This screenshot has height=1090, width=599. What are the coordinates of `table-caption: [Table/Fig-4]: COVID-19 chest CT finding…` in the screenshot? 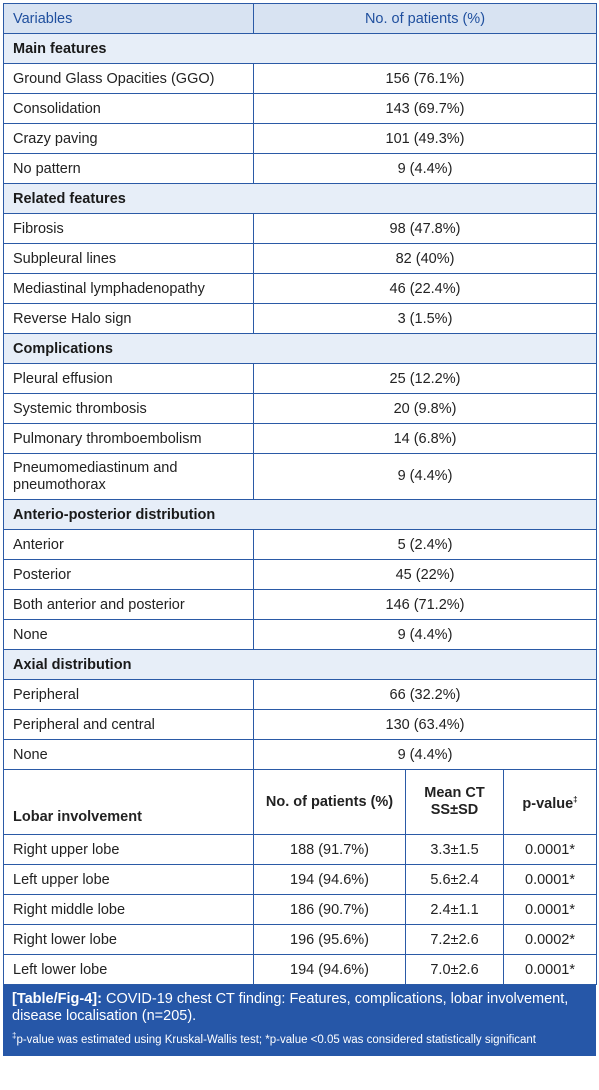 It's located at (299, 1020).